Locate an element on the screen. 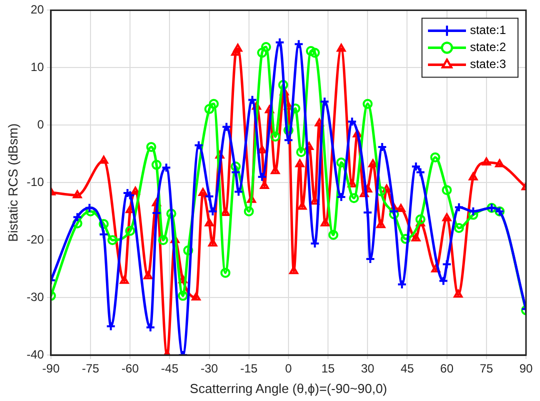 Image resolution: width=540 pixels, height=401 pixels. x-axis-title: Scatterring Angle (θ,ϕ)=(-90~90,0) is located at coordinates (289, 388).